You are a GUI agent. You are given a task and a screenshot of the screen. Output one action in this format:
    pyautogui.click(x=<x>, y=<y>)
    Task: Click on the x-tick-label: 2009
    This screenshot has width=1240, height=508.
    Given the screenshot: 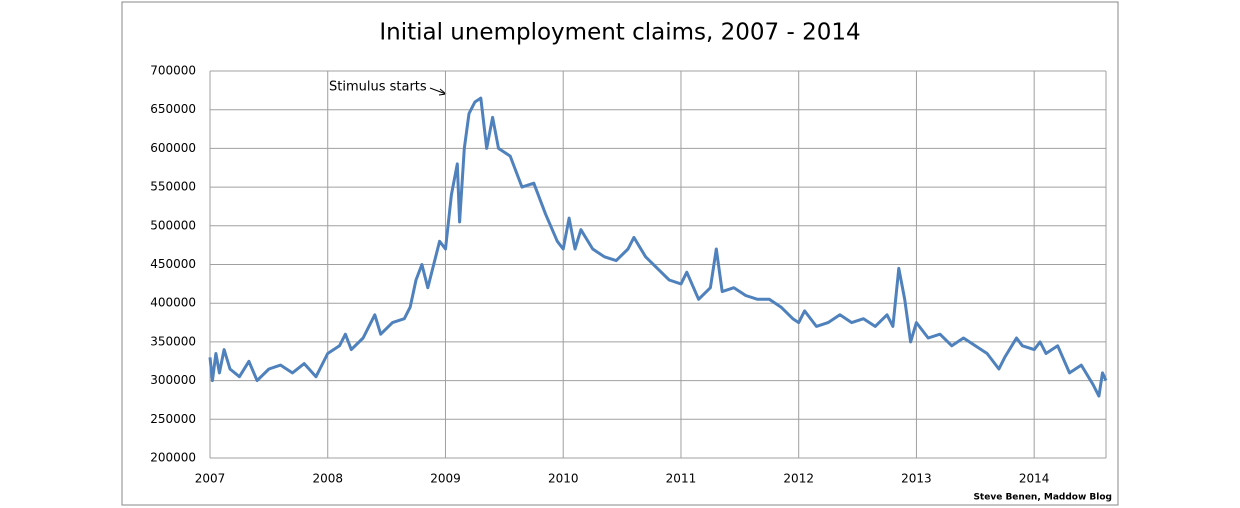 What is the action you would take?
    pyautogui.click(x=445, y=479)
    